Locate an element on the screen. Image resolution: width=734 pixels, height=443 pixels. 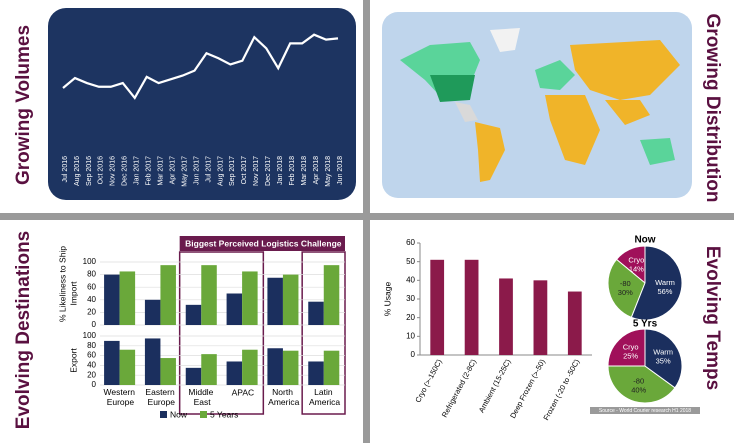
x-tick-label: Jun 2018 is located at coordinates (340, 170).